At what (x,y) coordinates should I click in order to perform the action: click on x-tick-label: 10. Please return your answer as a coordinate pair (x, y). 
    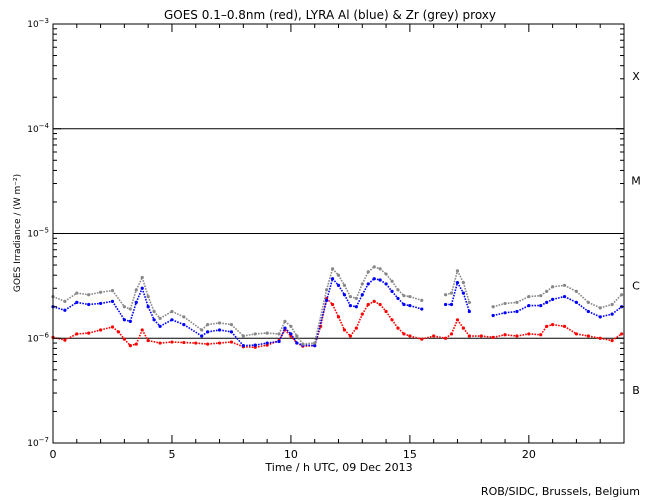
    Looking at the image, I should click on (291, 454).